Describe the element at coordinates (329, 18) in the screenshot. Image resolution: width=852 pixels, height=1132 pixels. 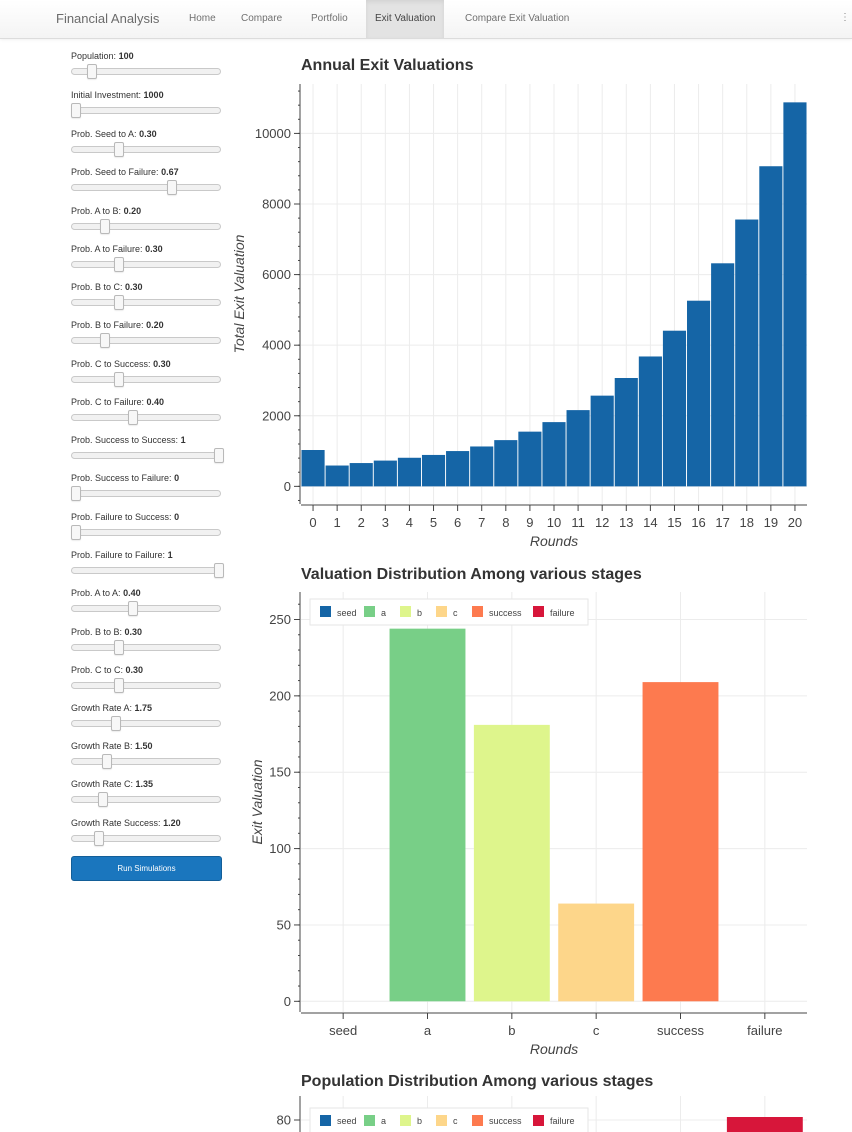
I see `nav-portfolio: Portfolio` at that location.